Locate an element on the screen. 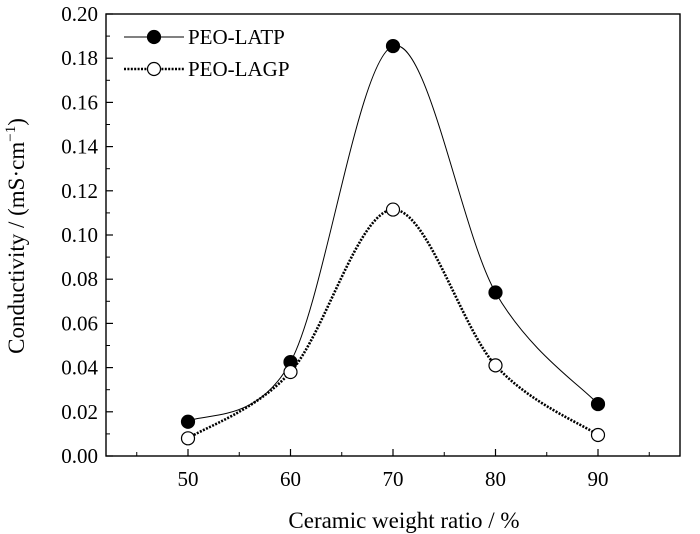 The width and height of the screenshot is (700, 534). y-tick-label: 0.02 is located at coordinates (79, 412).